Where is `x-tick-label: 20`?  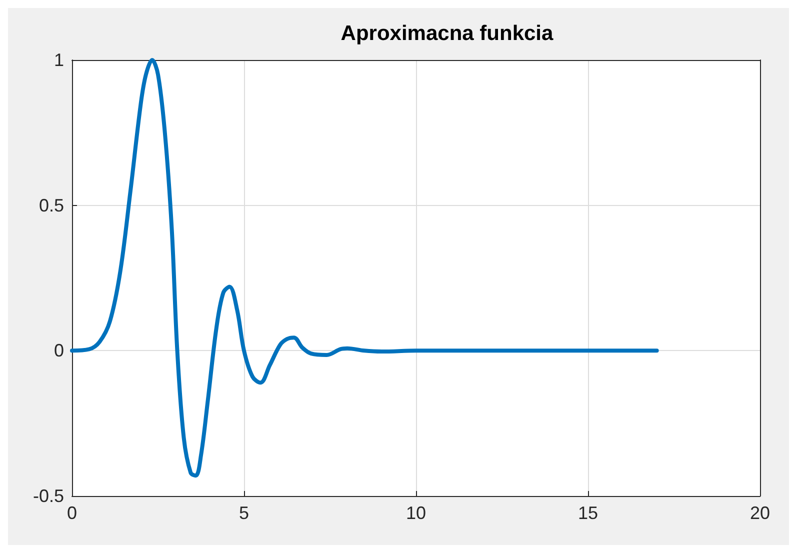
x-tick-label: 20 is located at coordinates (760, 513).